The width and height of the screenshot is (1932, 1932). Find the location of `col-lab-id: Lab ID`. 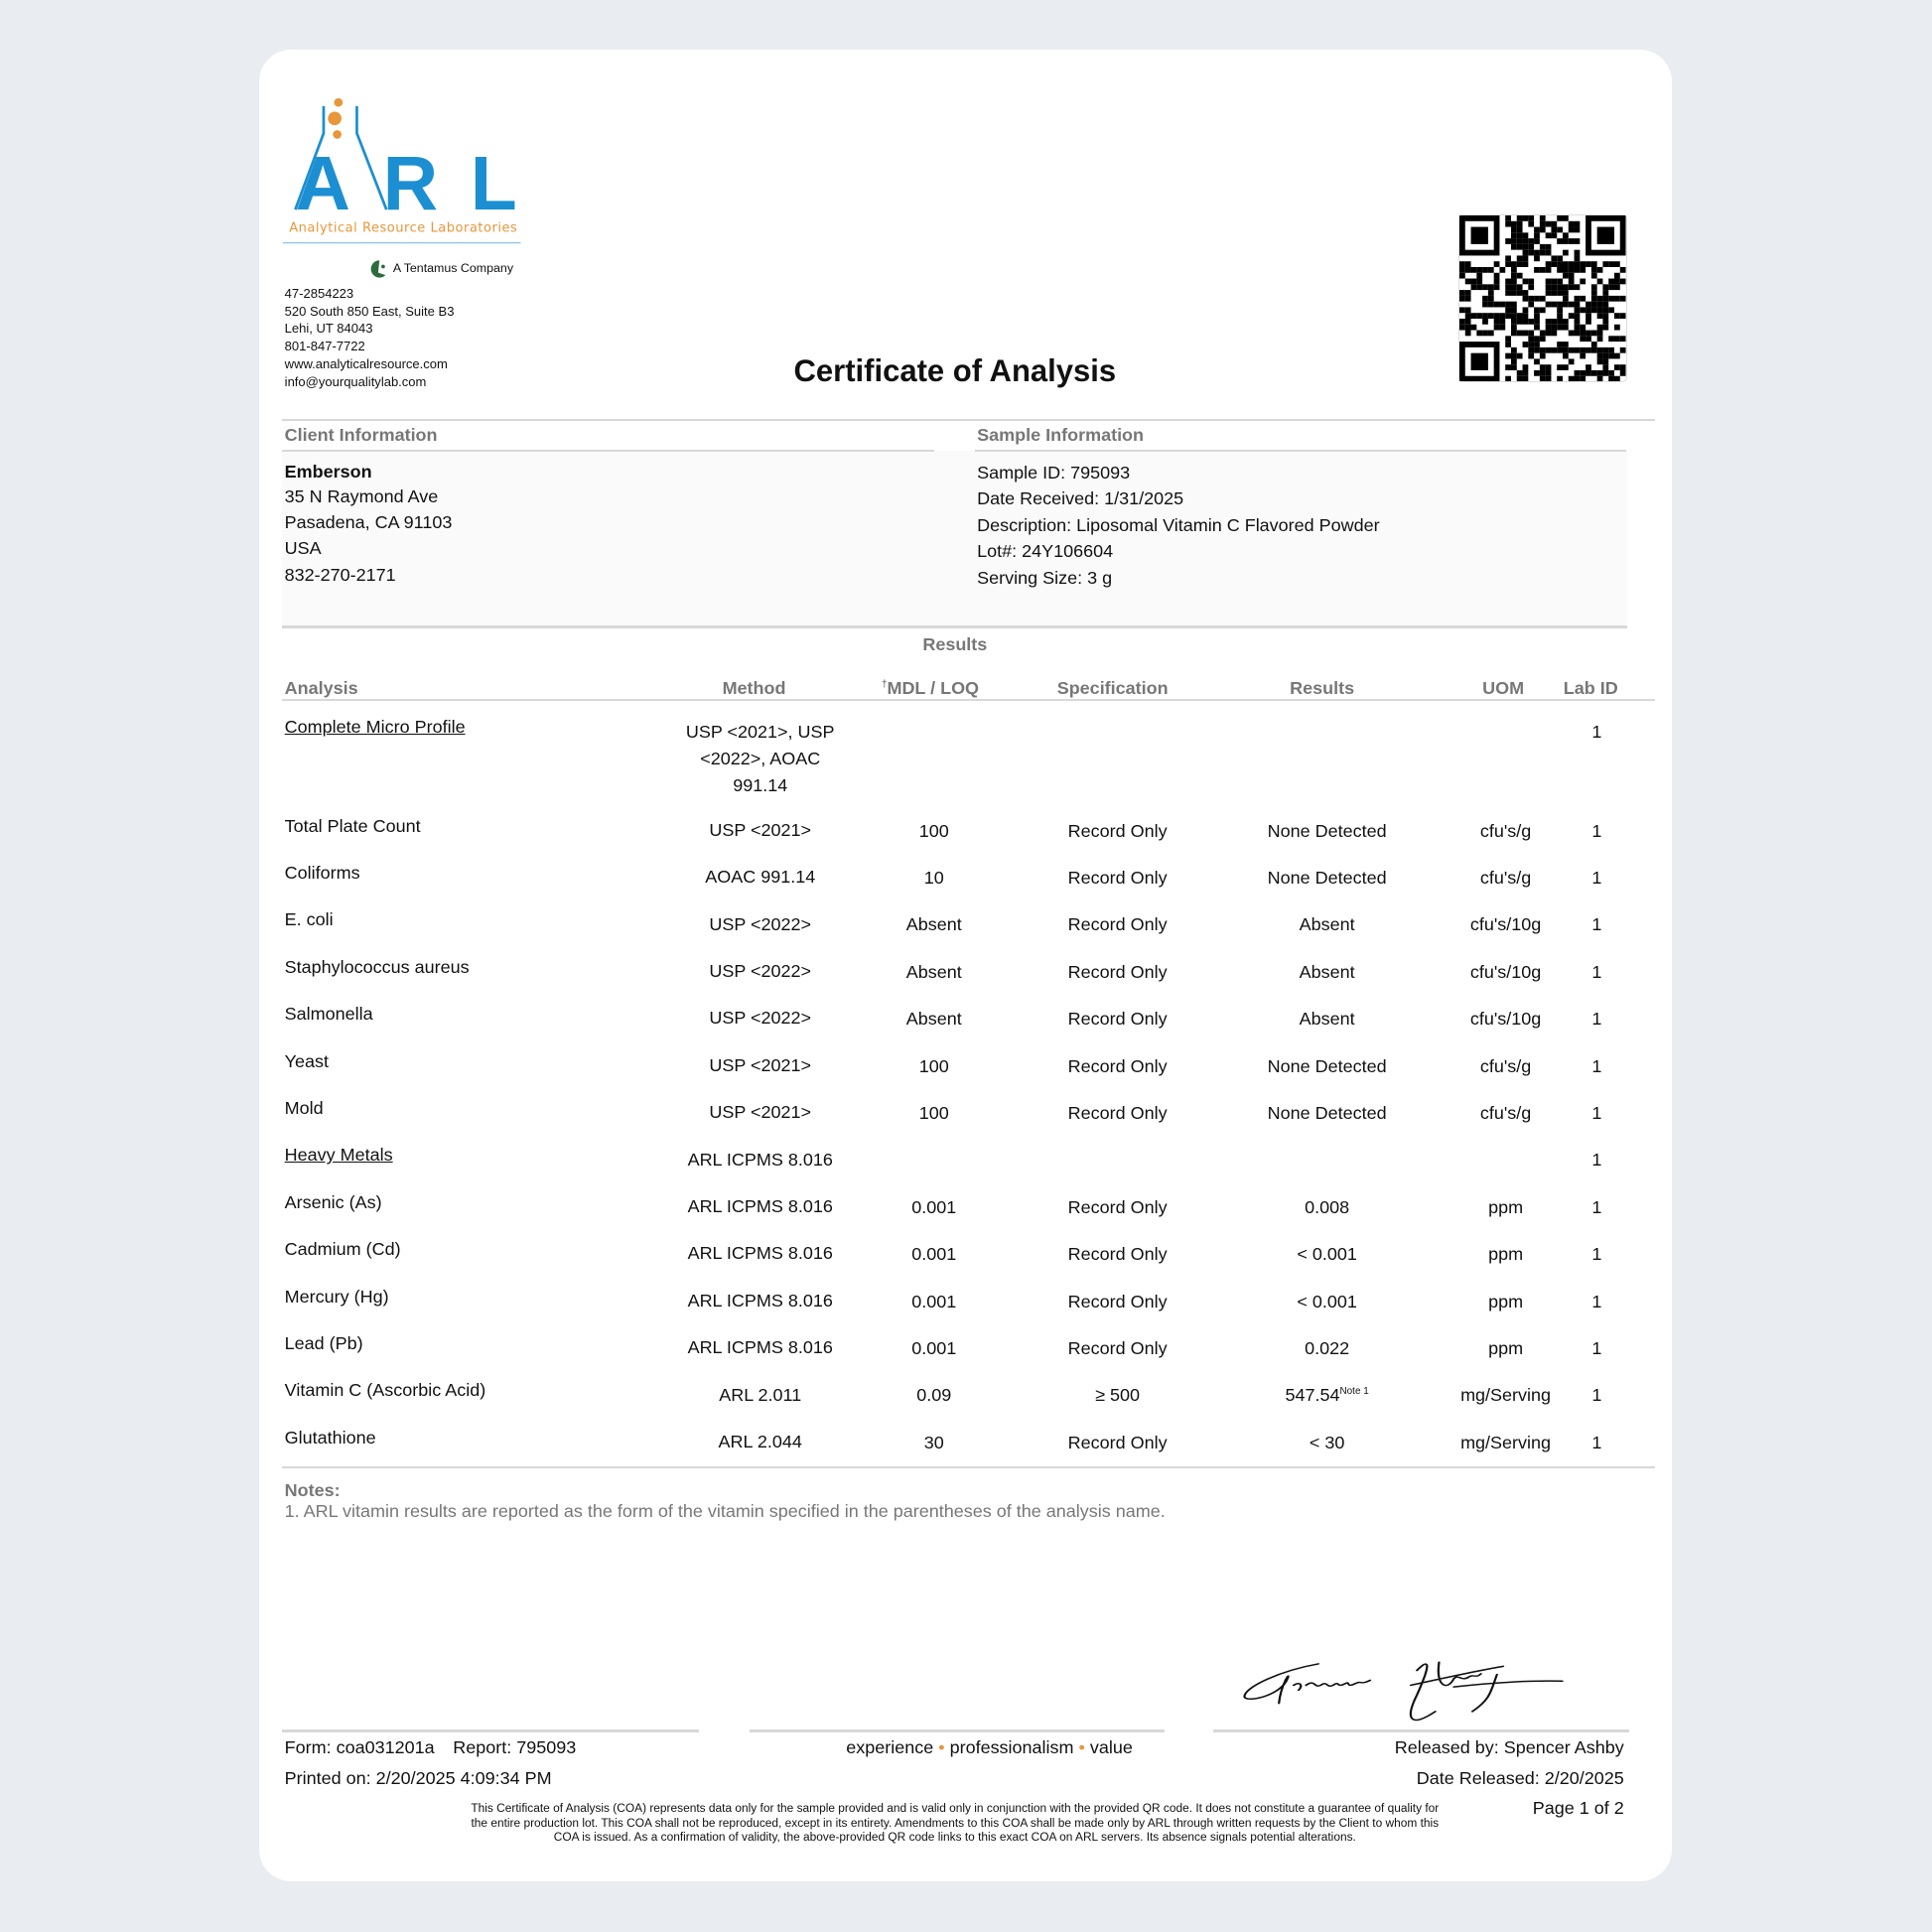

col-lab-id: Lab ID is located at coordinates (1591, 687).